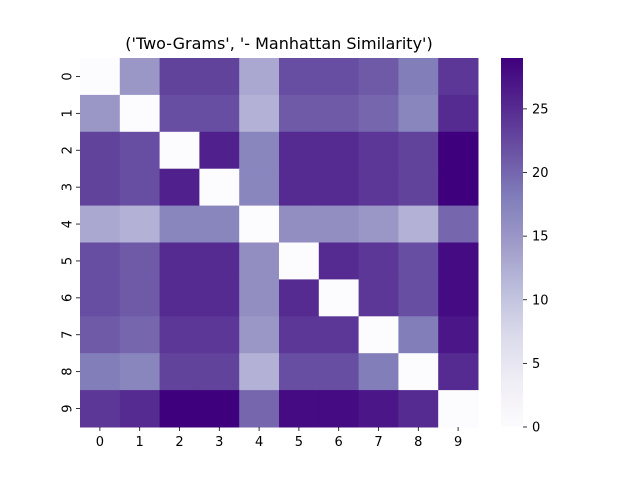  I want to click on y-tick-label: 0, so click(68, 76).